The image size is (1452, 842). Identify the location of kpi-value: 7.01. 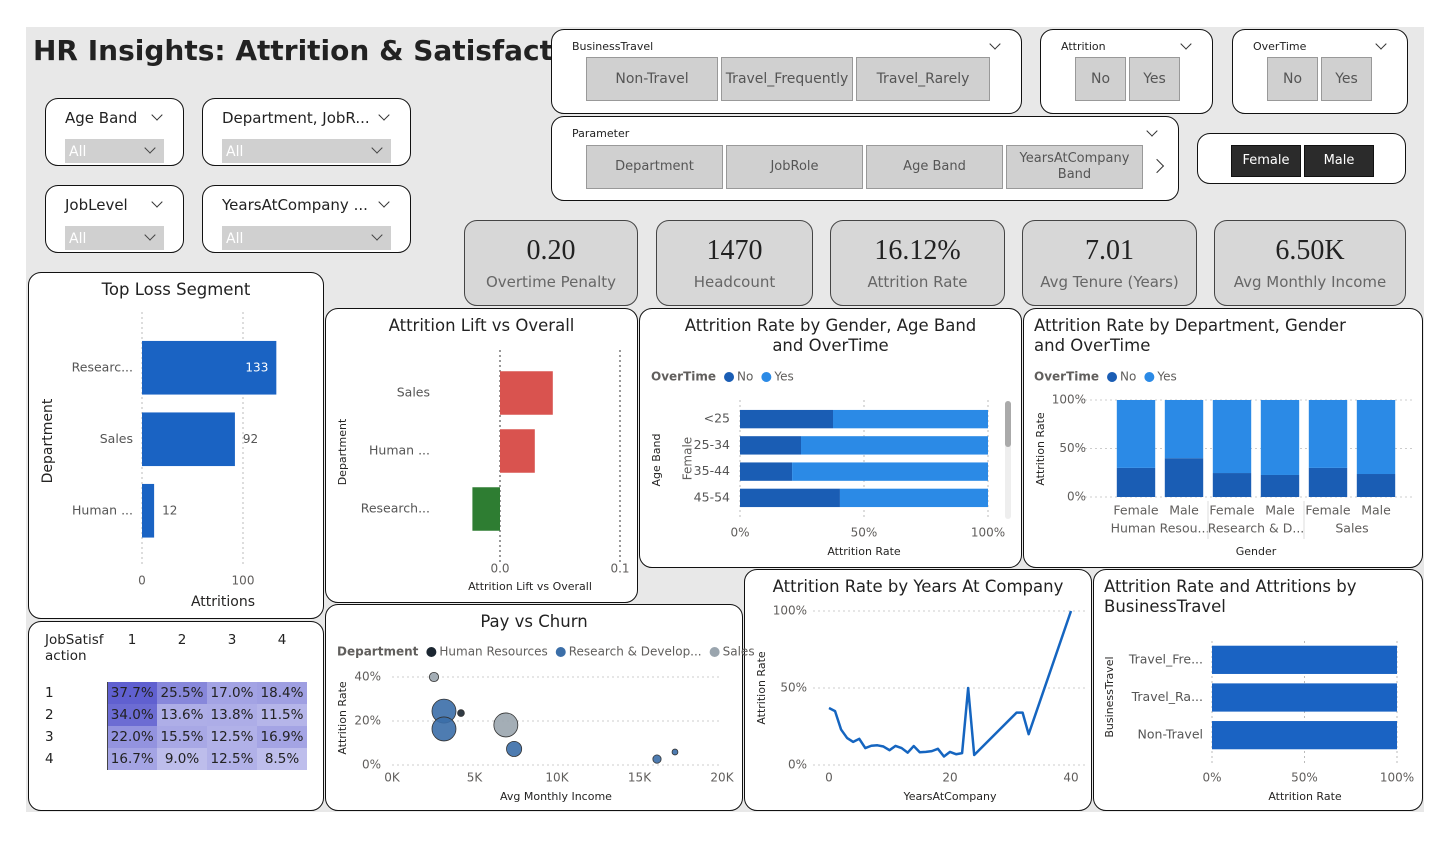
(1109, 250).